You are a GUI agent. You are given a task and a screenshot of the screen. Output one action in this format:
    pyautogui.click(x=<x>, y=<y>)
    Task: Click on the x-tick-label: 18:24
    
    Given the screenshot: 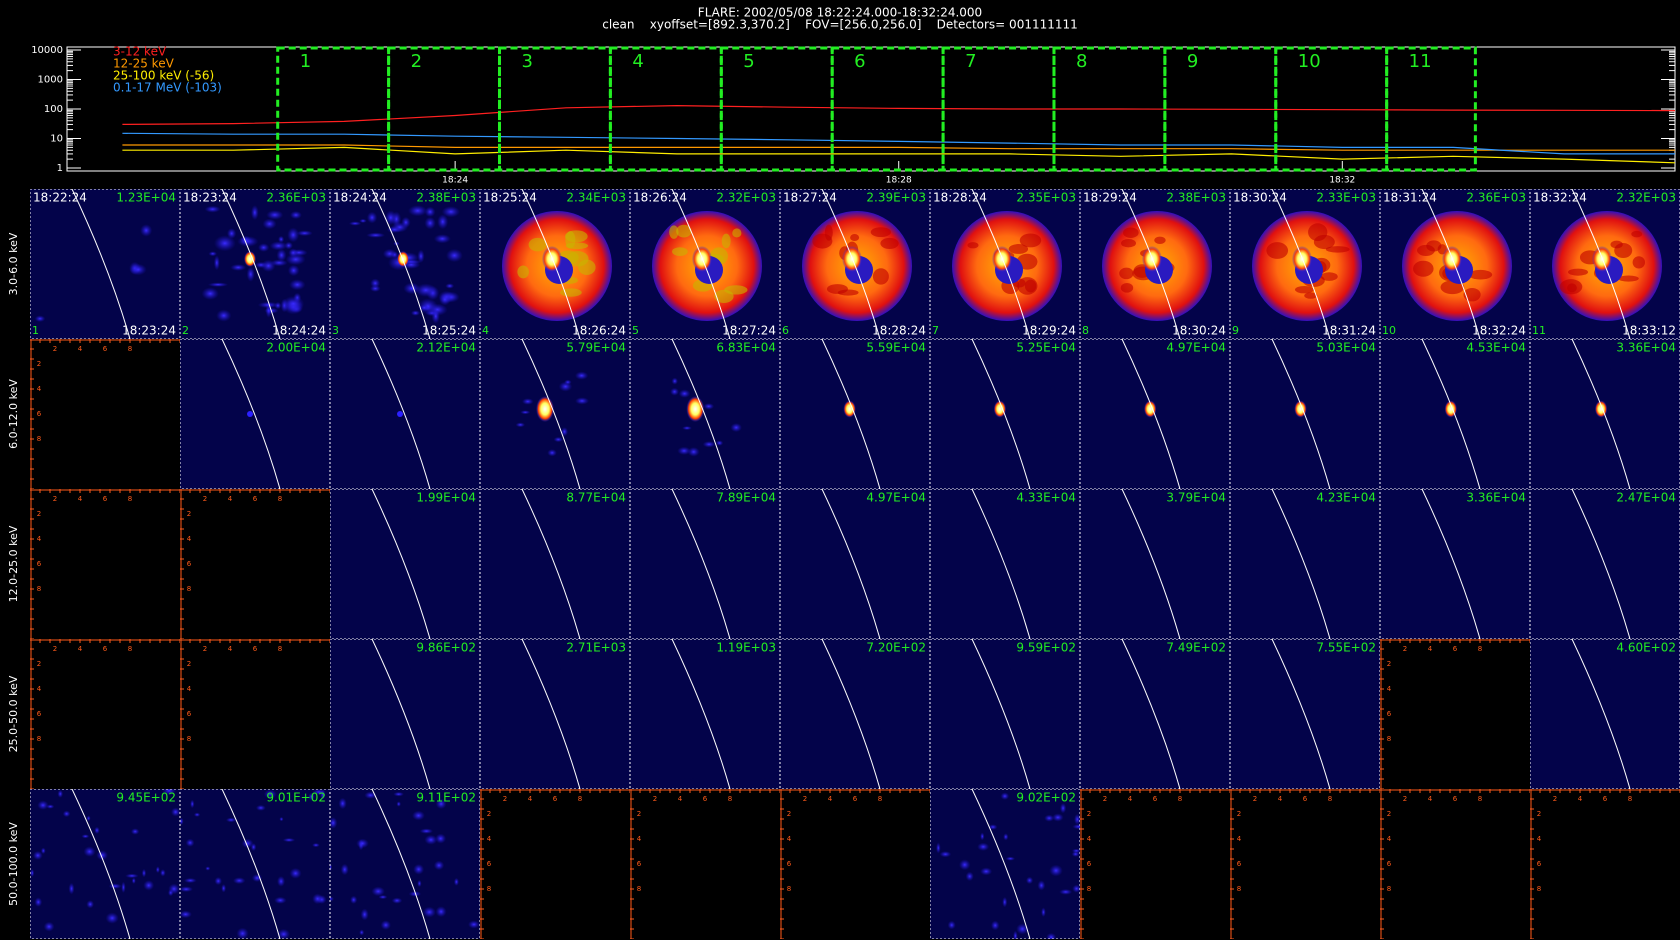 What is the action you would take?
    pyautogui.click(x=455, y=181)
    